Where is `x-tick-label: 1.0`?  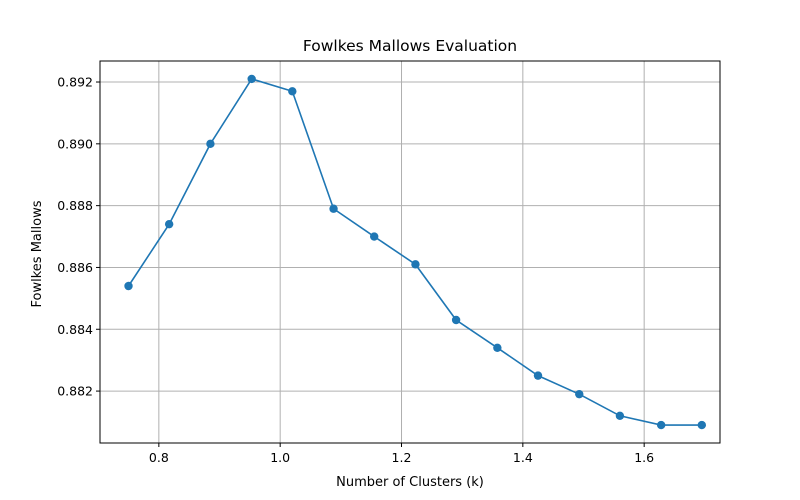 x-tick-label: 1.0 is located at coordinates (280, 457).